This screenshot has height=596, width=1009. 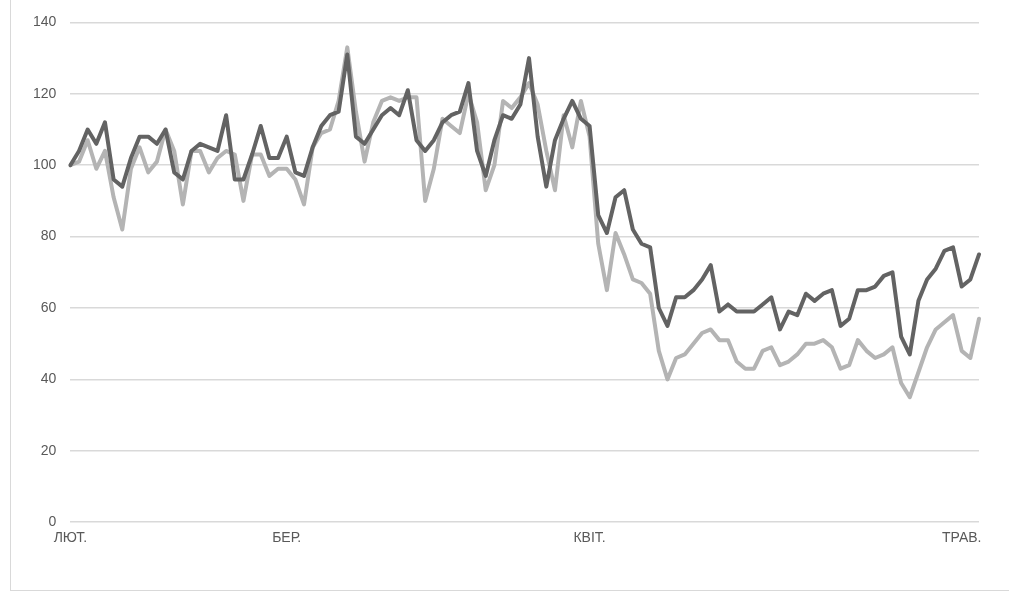 What do you see at coordinates (45, 92) in the screenshot?
I see `y-tick-label: 120` at bounding box center [45, 92].